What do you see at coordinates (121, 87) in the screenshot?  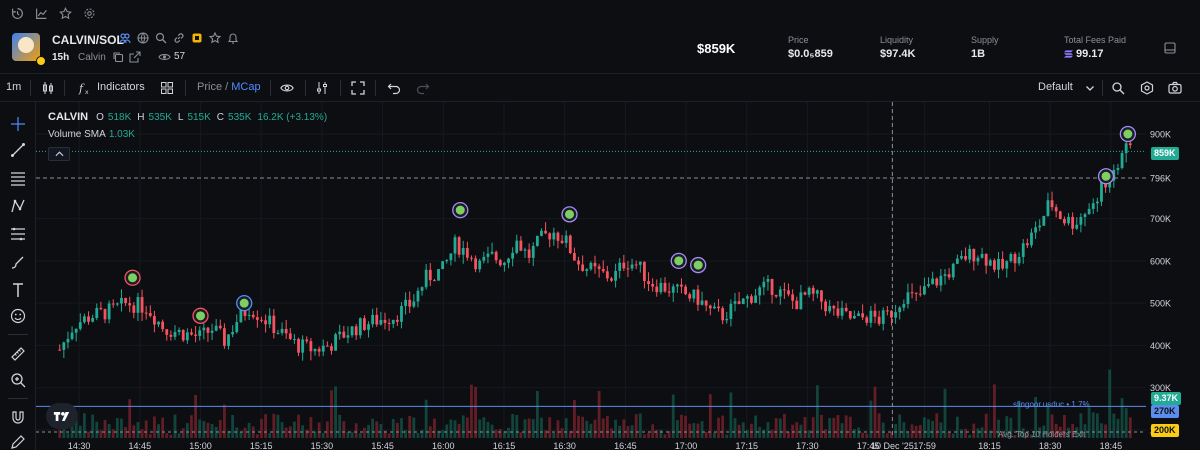 I see `indicators-button: Indicators` at bounding box center [121, 87].